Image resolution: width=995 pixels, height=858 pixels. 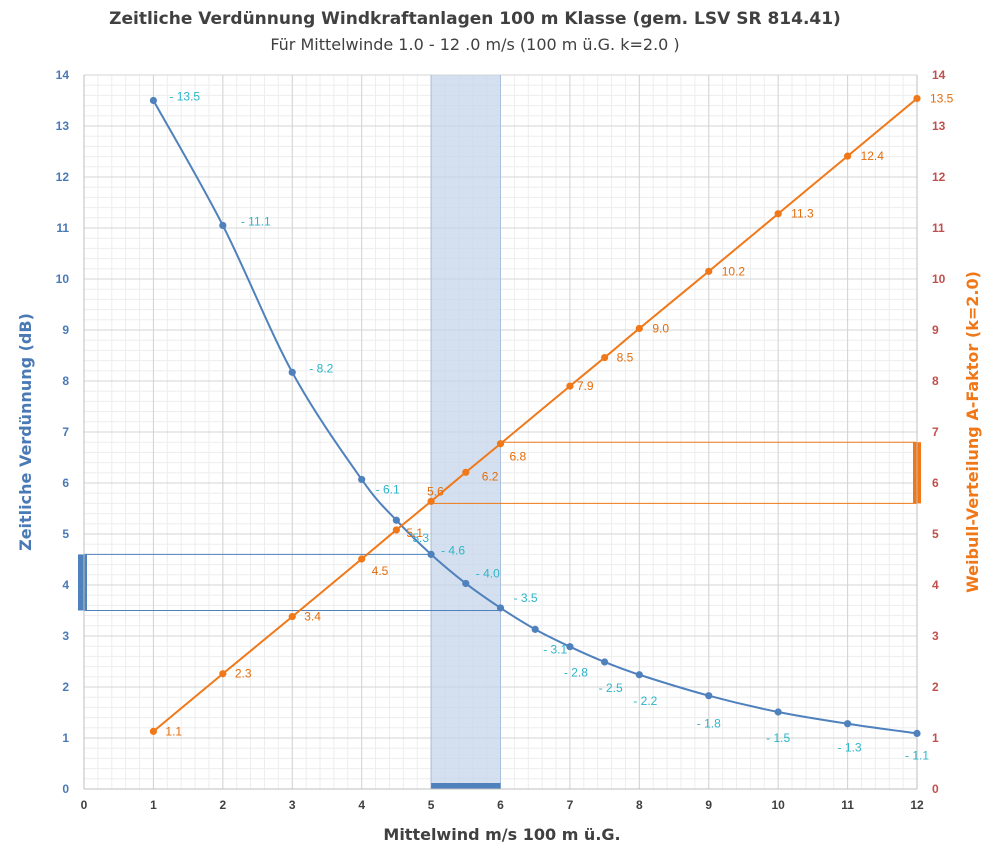 What do you see at coordinates (938, 228) in the screenshot?
I see `y-right-tick-label: 11` at bounding box center [938, 228].